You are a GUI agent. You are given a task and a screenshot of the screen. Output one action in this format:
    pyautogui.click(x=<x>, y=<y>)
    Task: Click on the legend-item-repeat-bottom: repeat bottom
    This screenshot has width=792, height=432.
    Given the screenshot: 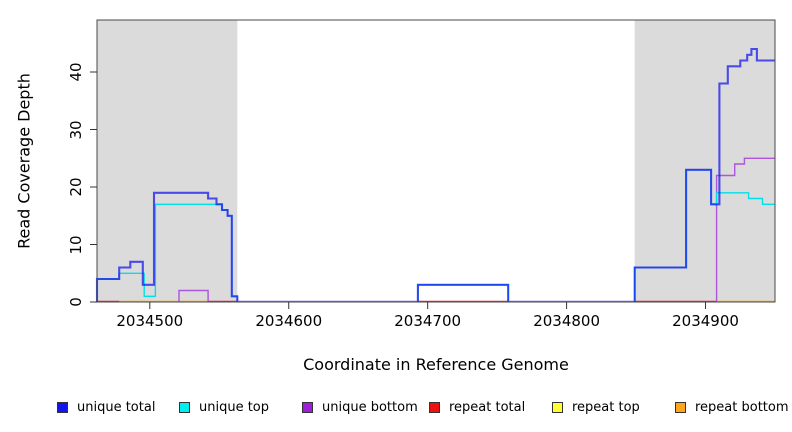 What is the action you would take?
    pyautogui.click(x=732, y=407)
    